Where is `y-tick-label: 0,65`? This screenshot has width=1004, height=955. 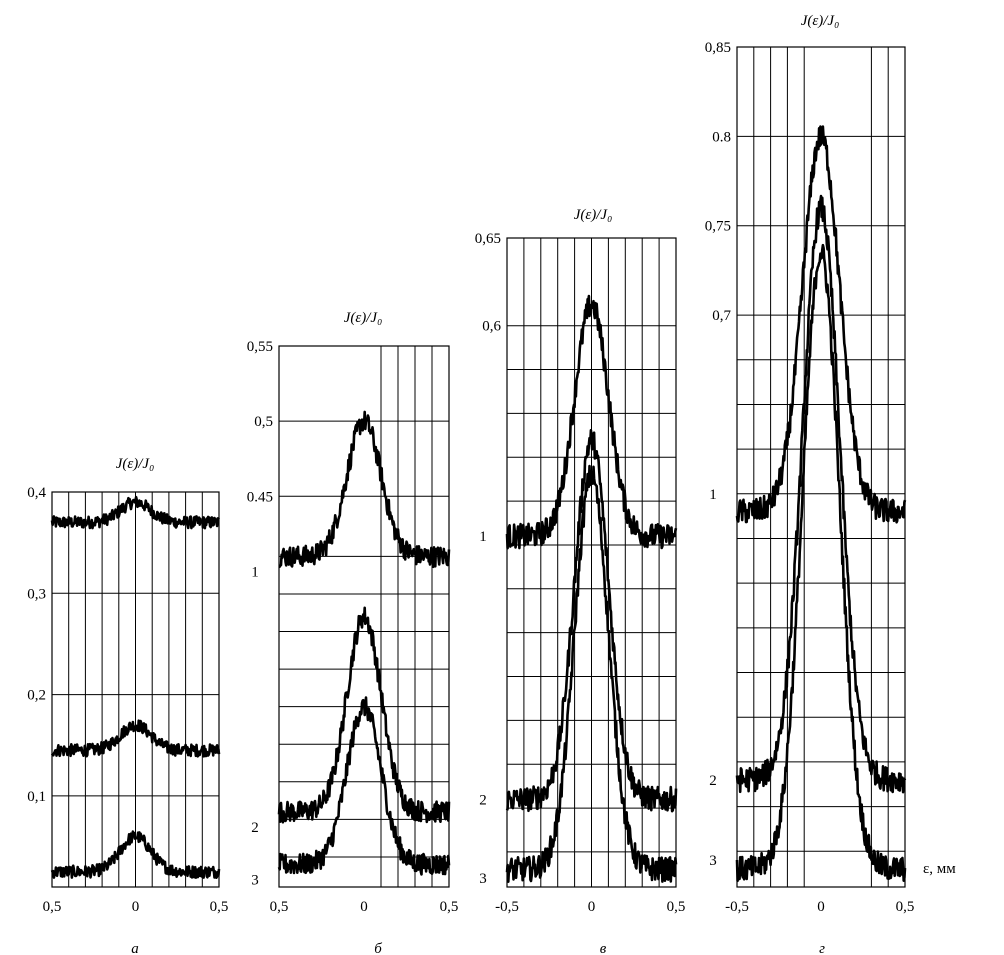
y-tick-label: 0,65 is located at coordinates (488, 239).